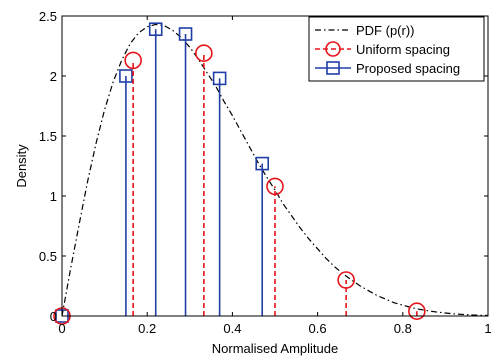 The height and width of the screenshot is (358, 493). What do you see at coordinates (53, 76) in the screenshot?
I see `y-tick-label: 2` at bounding box center [53, 76].